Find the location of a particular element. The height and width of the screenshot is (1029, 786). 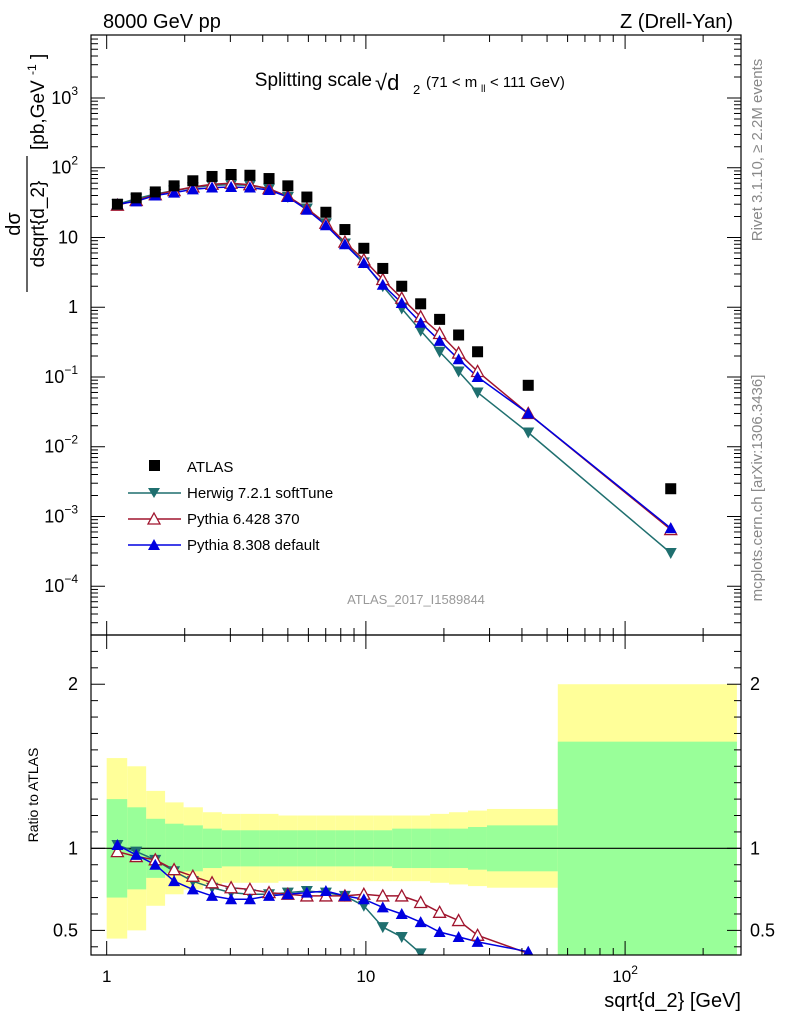

y-tick-label-base: 1 is located at coordinates (73, 307).